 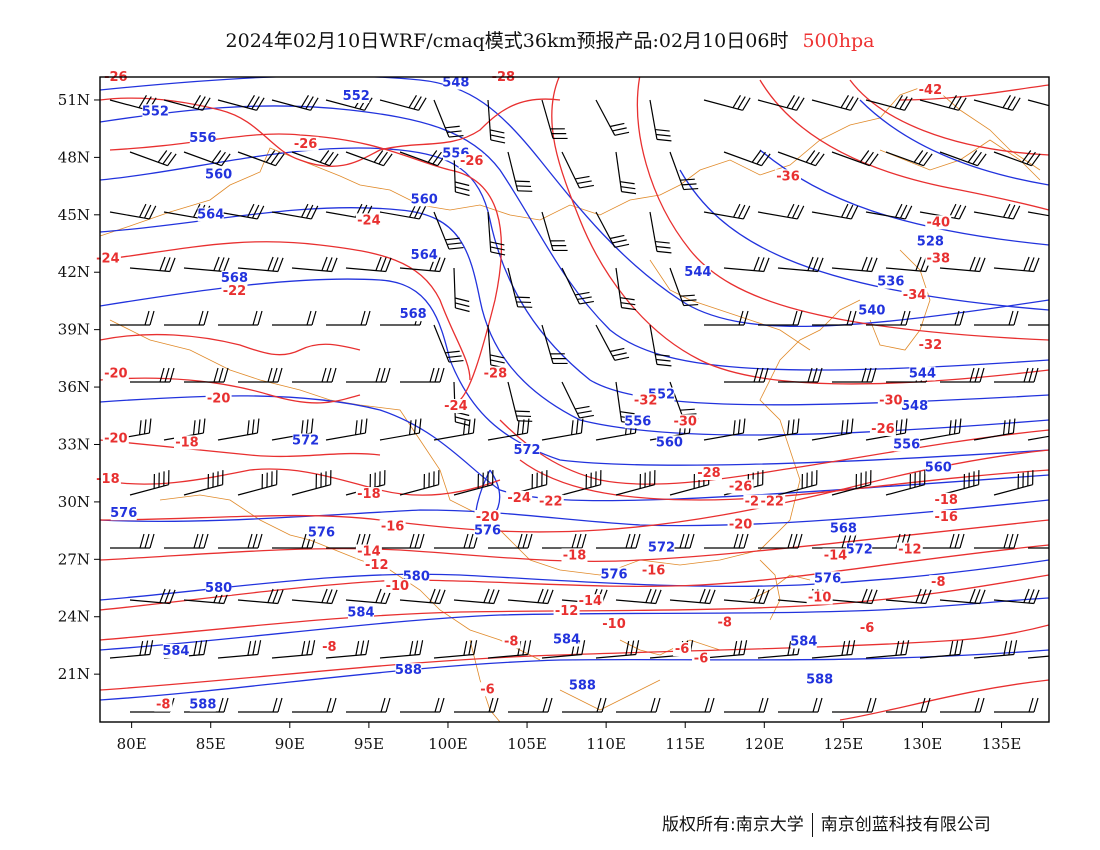 What do you see at coordinates (582, 685) in the screenshot?
I see `height-contour-label: 588` at bounding box center [582, 685].